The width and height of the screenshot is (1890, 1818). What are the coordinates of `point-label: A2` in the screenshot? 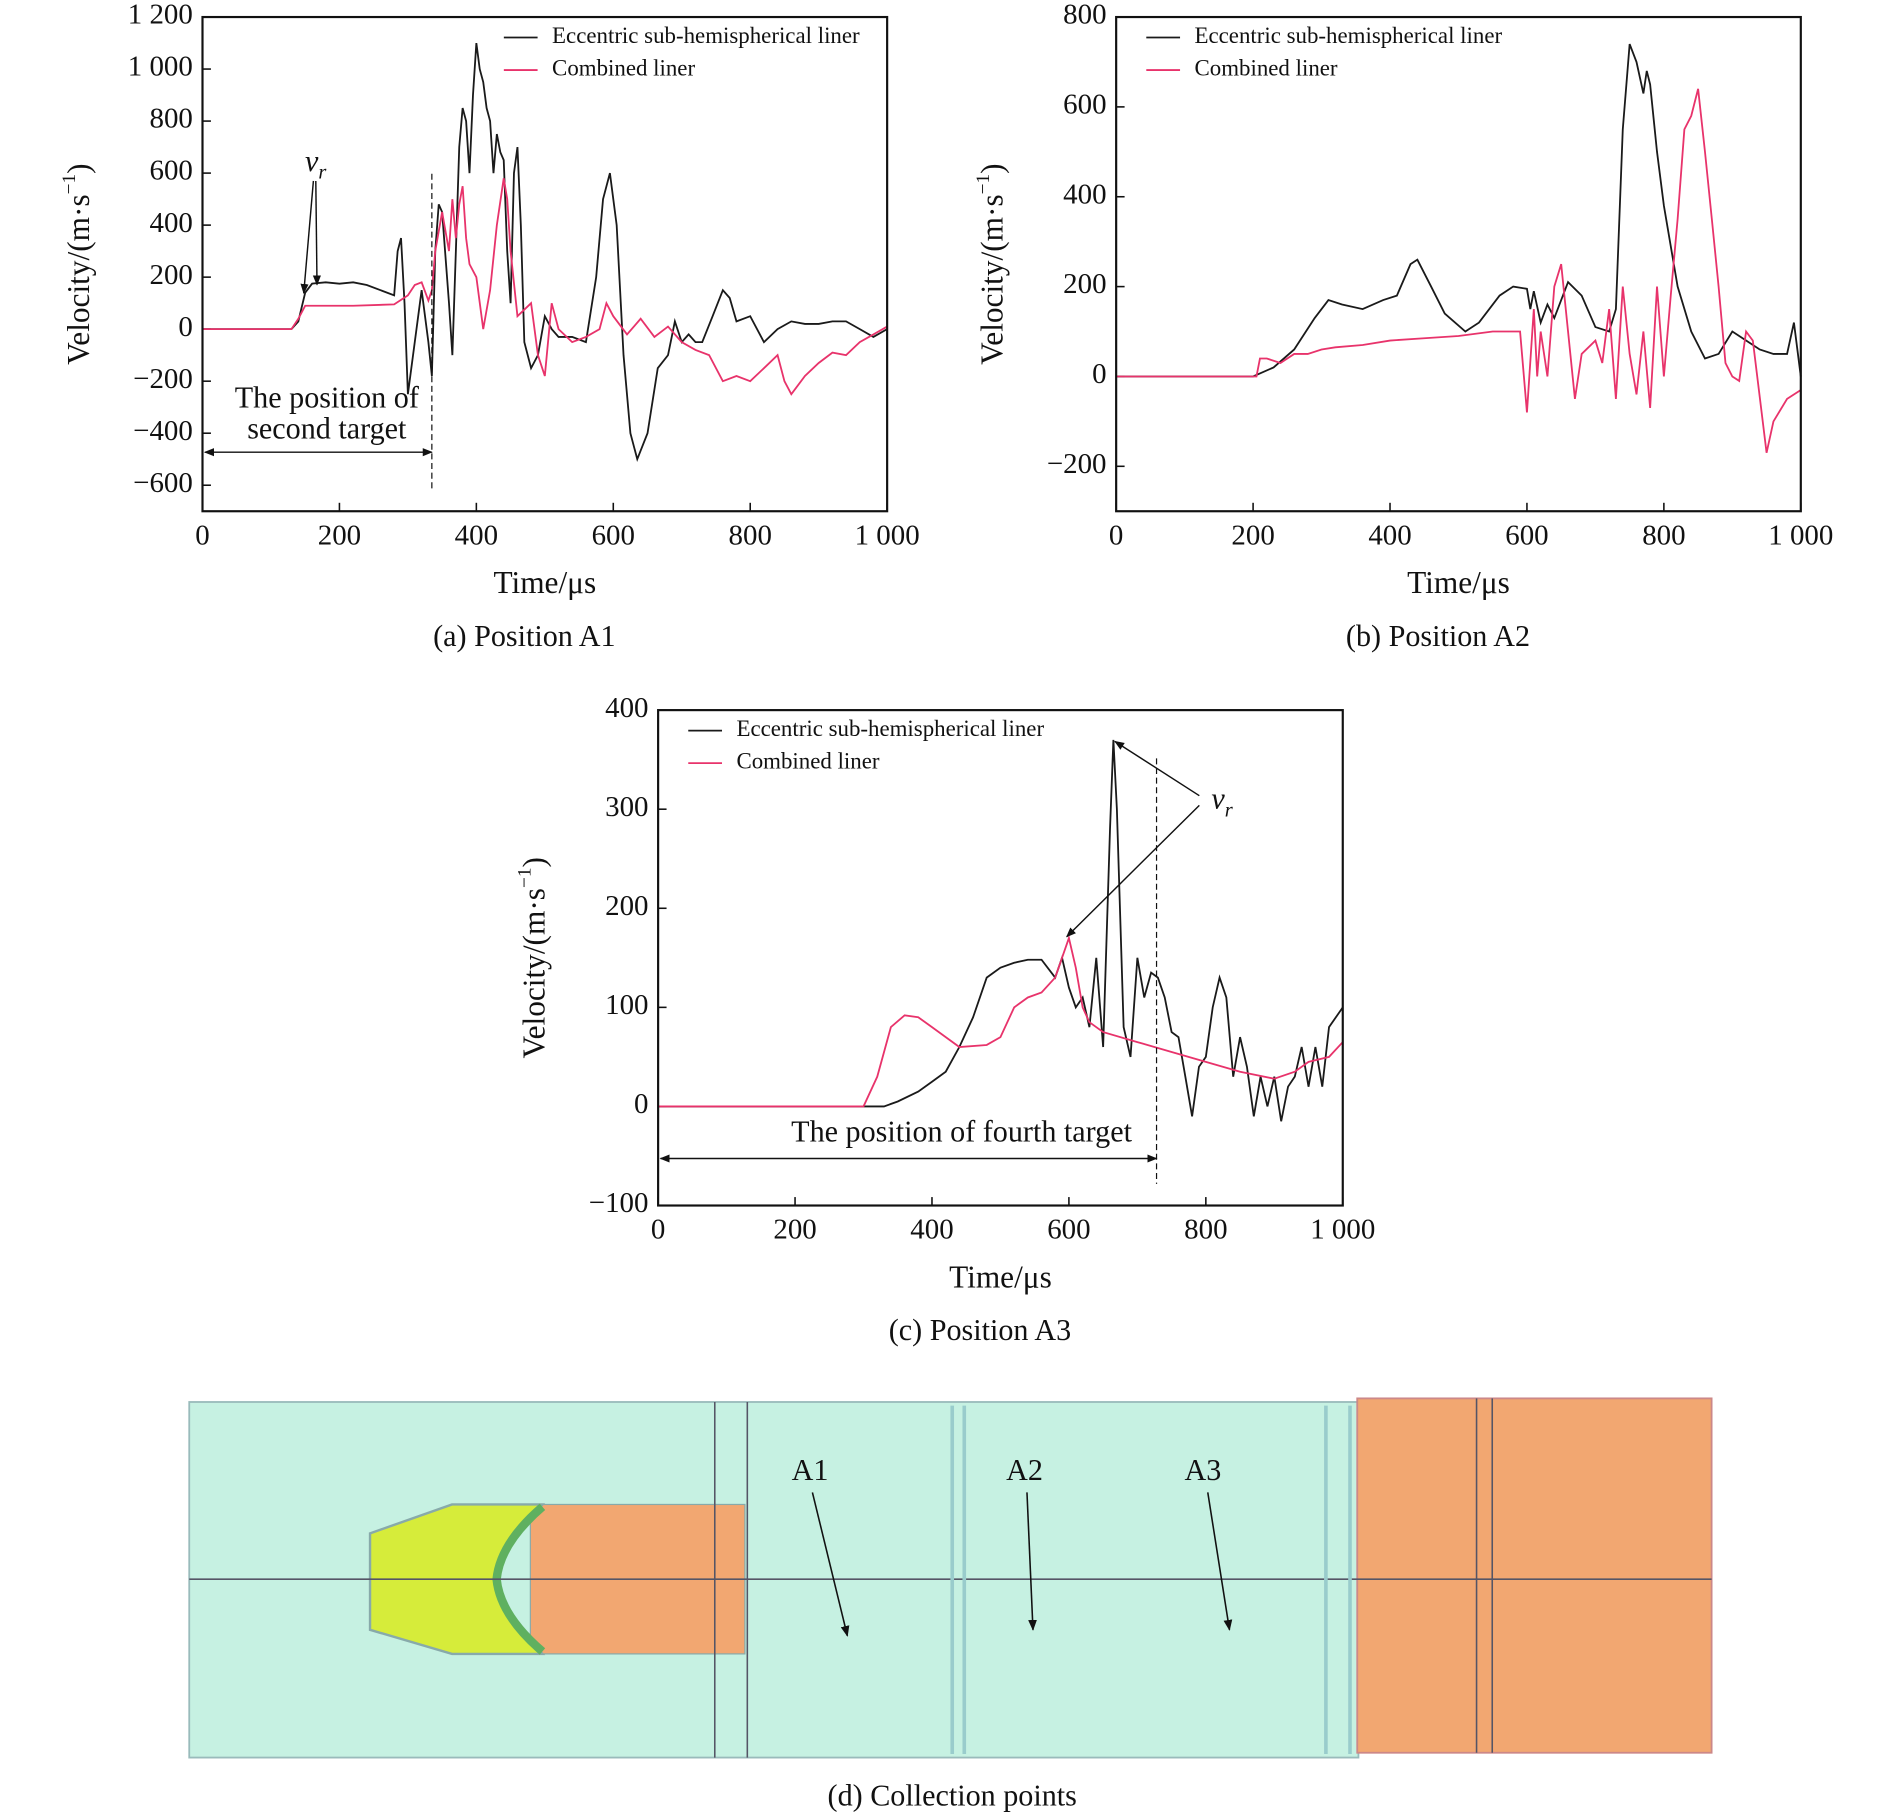 It's located at (1024, 1470).